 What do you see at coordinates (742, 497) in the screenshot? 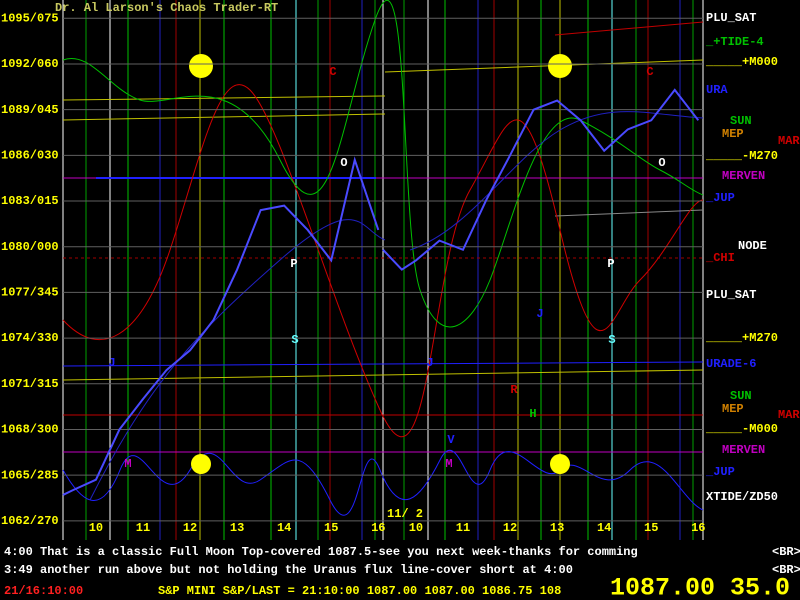
I see `right-label: XTIDE/ZD50` at bounding box center [742, 497].